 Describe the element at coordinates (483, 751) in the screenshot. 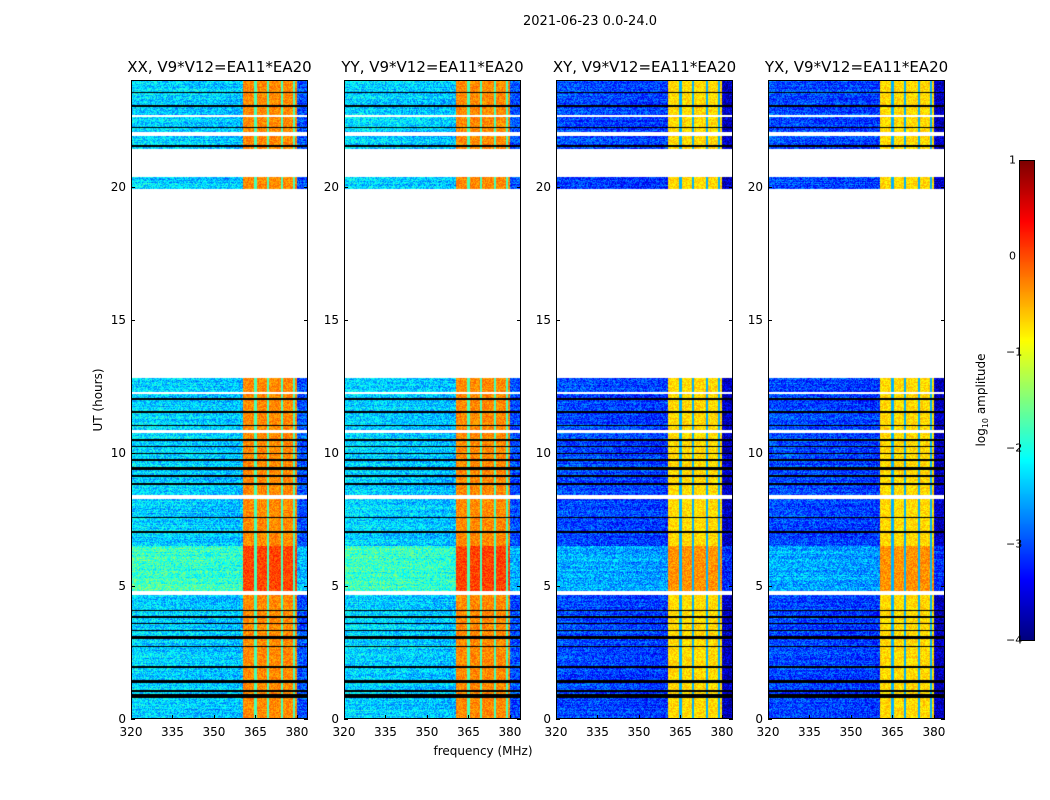

I see `x-axis-label: frequency (MHz)` at that location.